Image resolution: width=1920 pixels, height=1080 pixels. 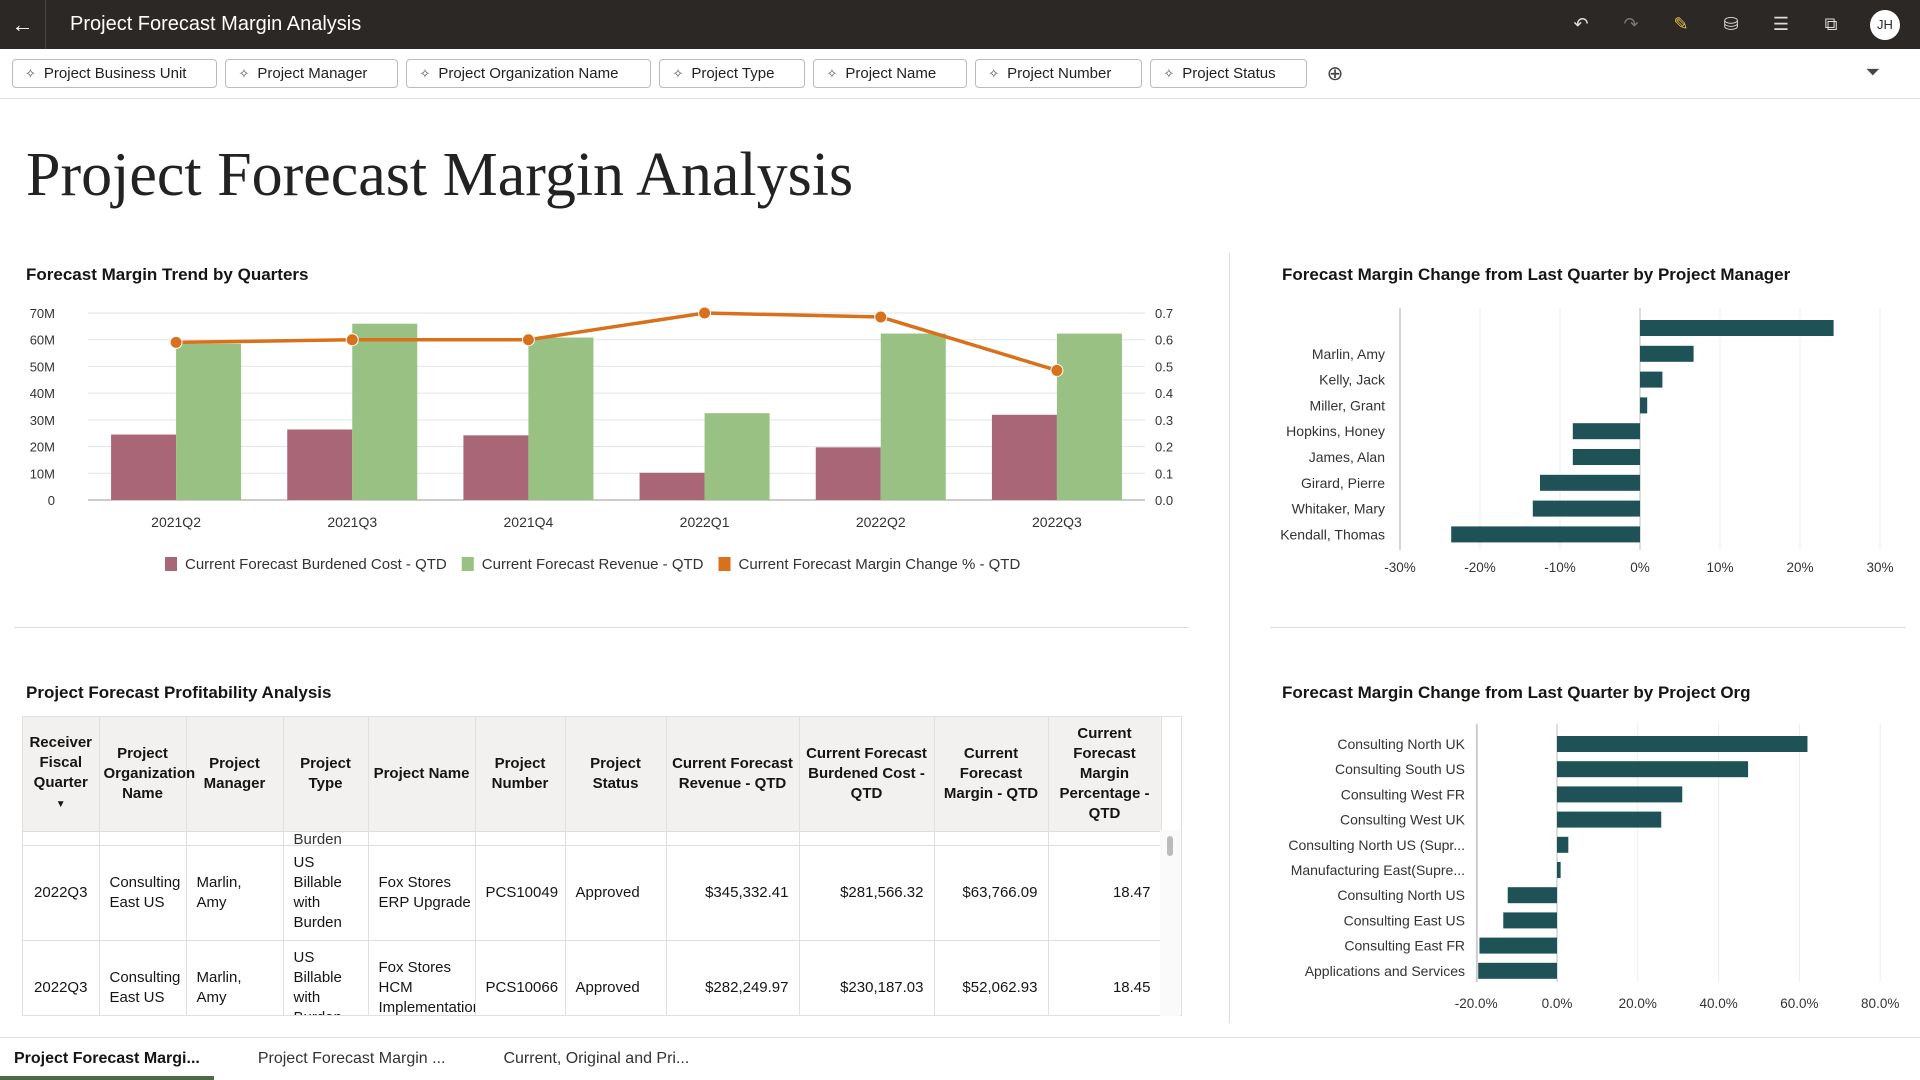 I want to click on y-tick-label: 20M, so click(x=42, y=447).